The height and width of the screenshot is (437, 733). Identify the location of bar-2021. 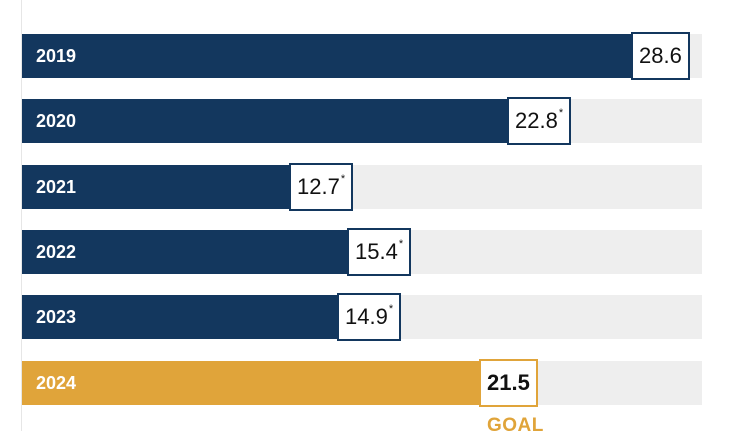
(158, 187).